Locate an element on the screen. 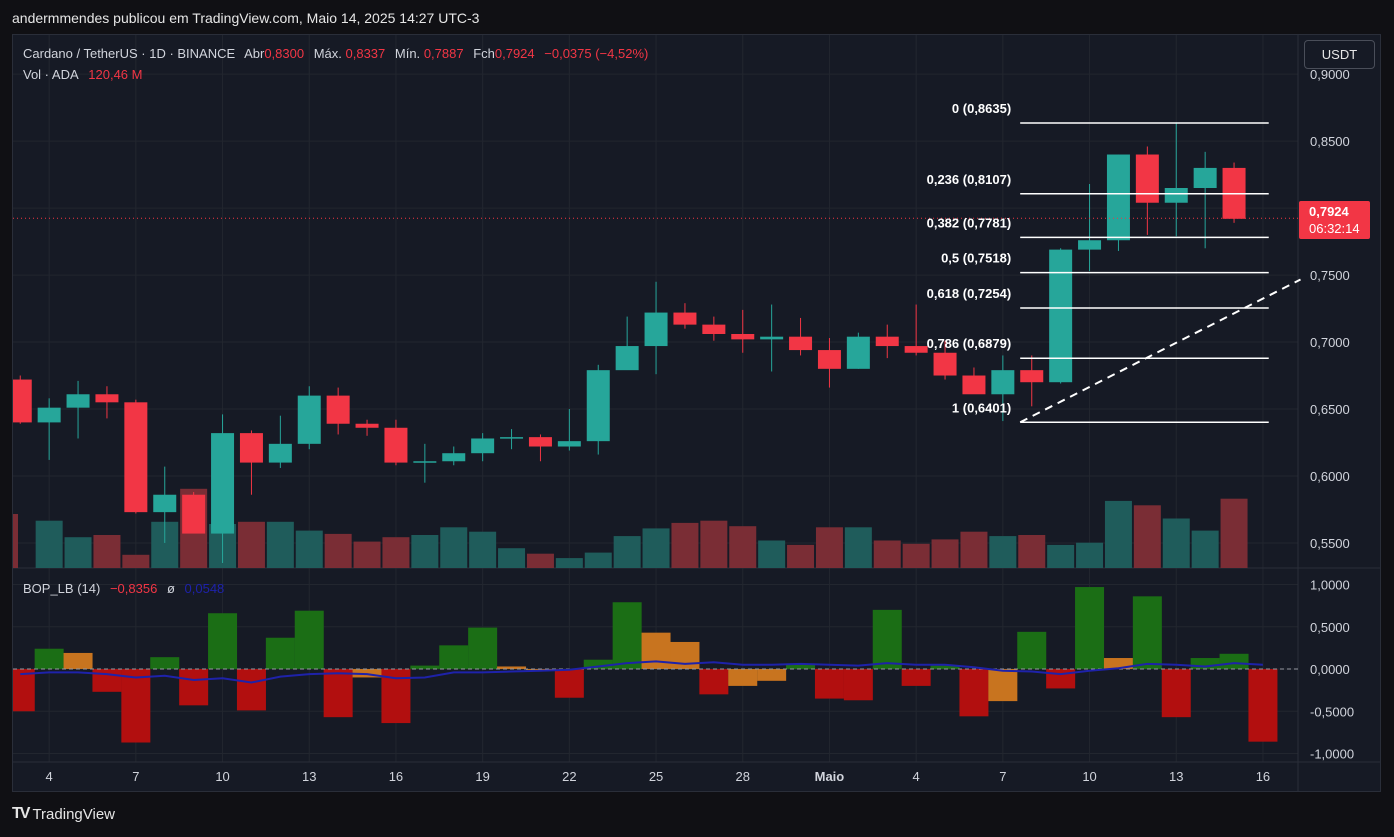  indicator-name: BOP_LB (14) is located at coordinates (62, 588).